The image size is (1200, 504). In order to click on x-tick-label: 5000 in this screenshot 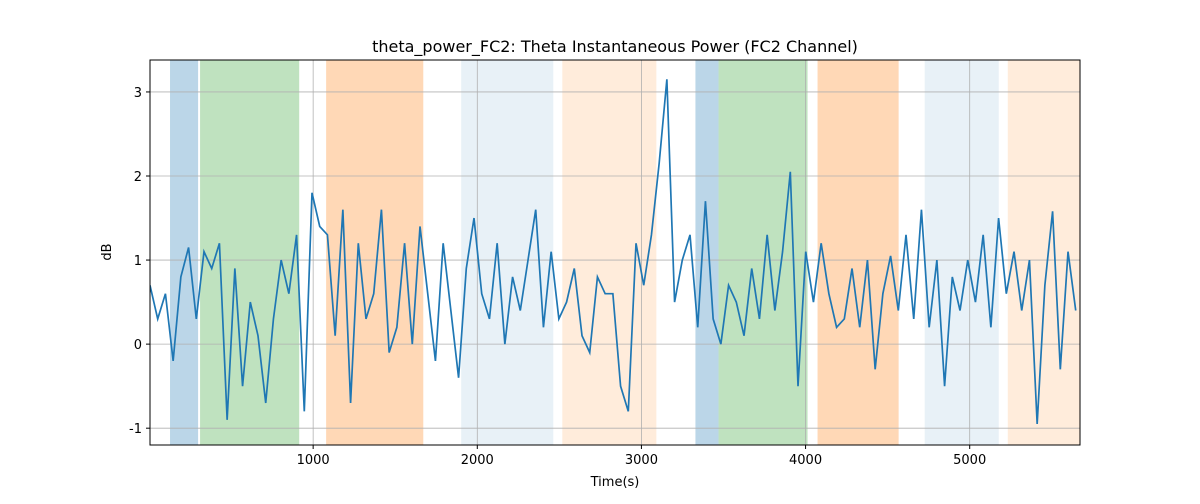, I will do `click(969, 460)`.